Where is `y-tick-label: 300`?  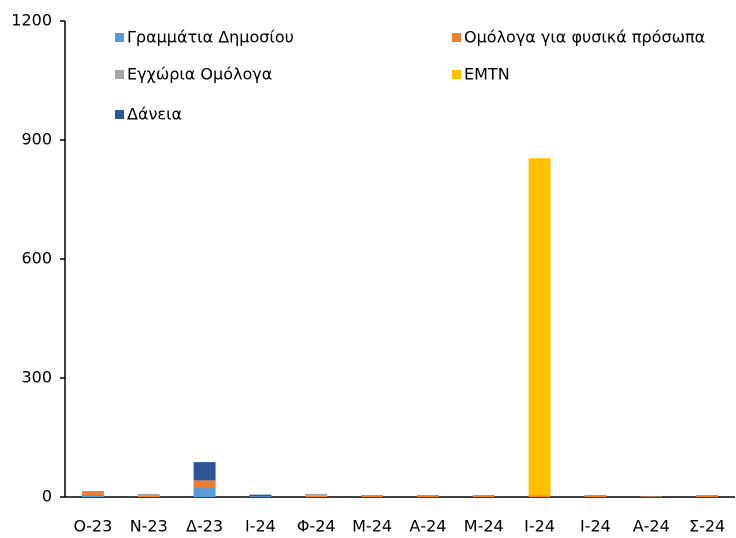
y-tick-label: 300 is located at coordinates (36, 377).